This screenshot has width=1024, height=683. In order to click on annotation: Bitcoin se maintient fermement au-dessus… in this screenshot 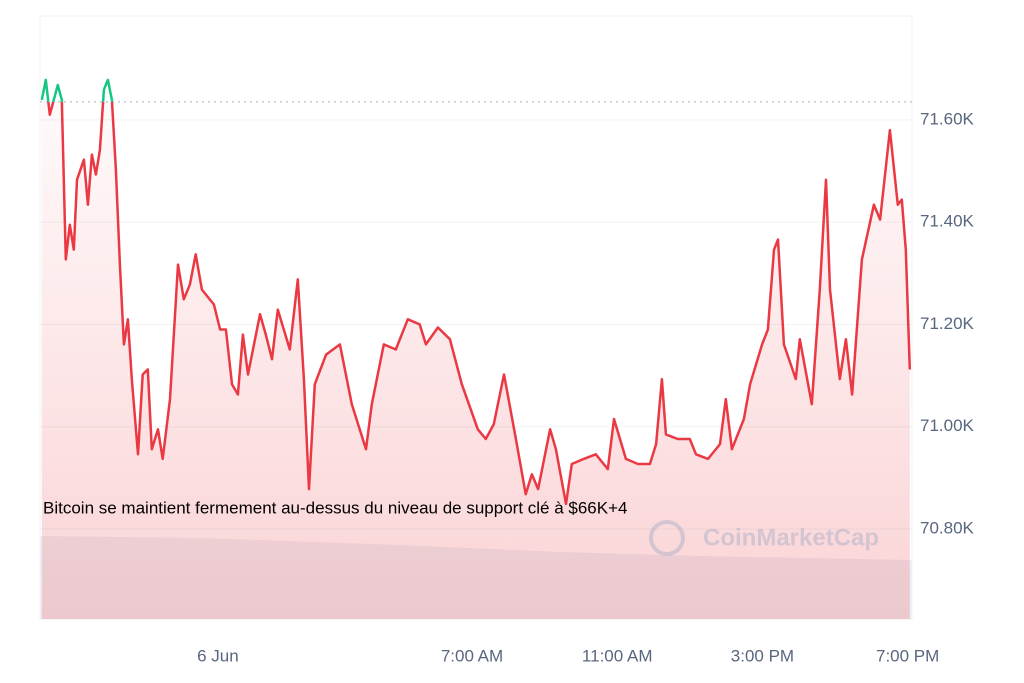, I will do `click(335, 507)`.